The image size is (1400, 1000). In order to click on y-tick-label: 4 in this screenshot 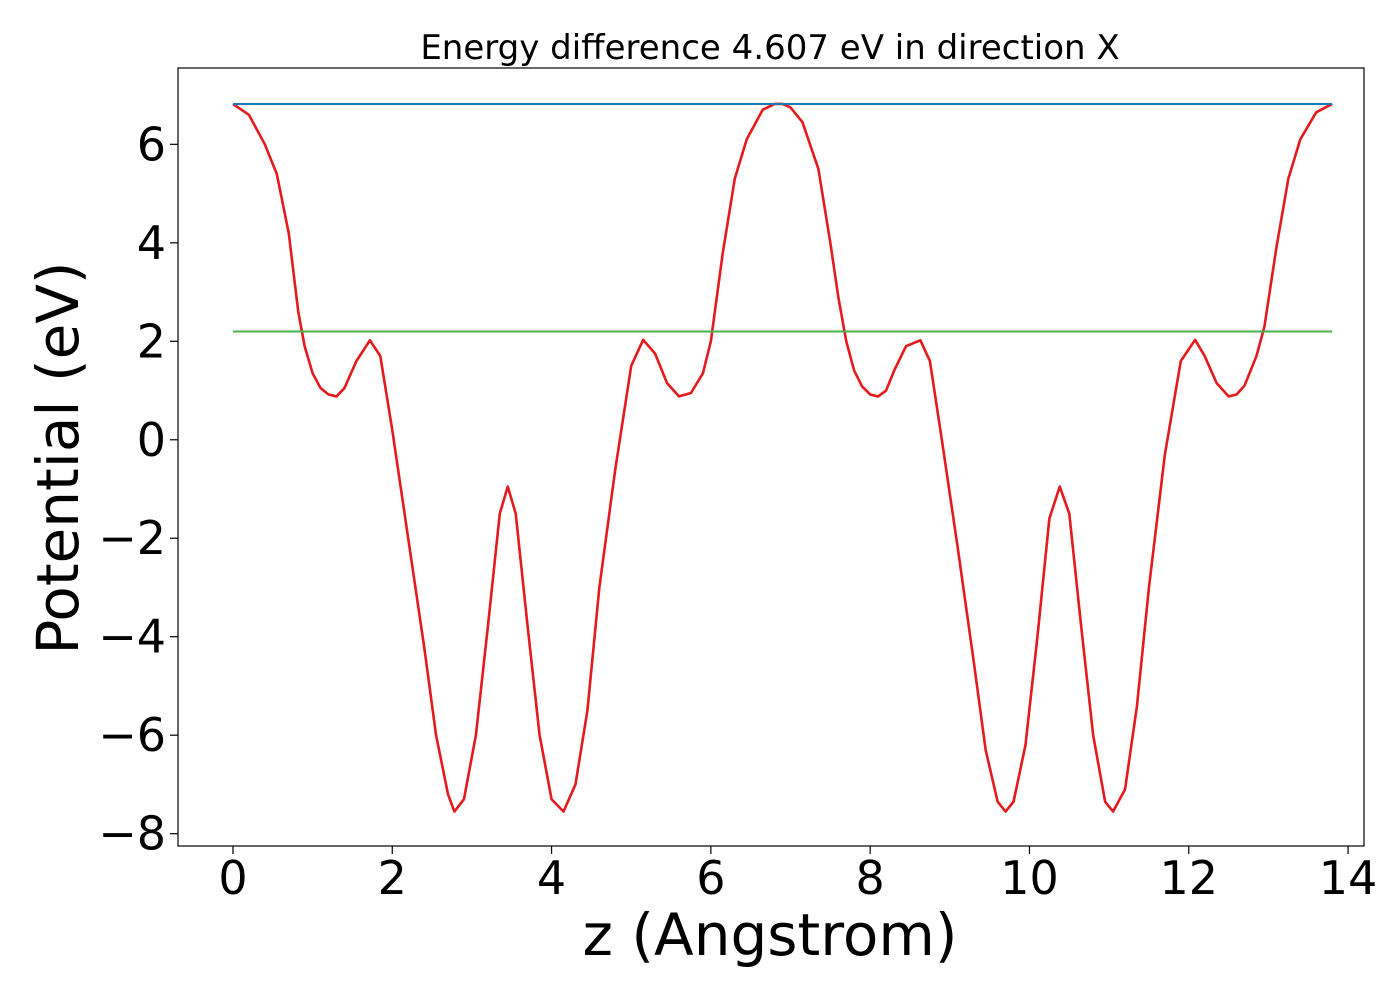, I will do `click(151, 243)`.